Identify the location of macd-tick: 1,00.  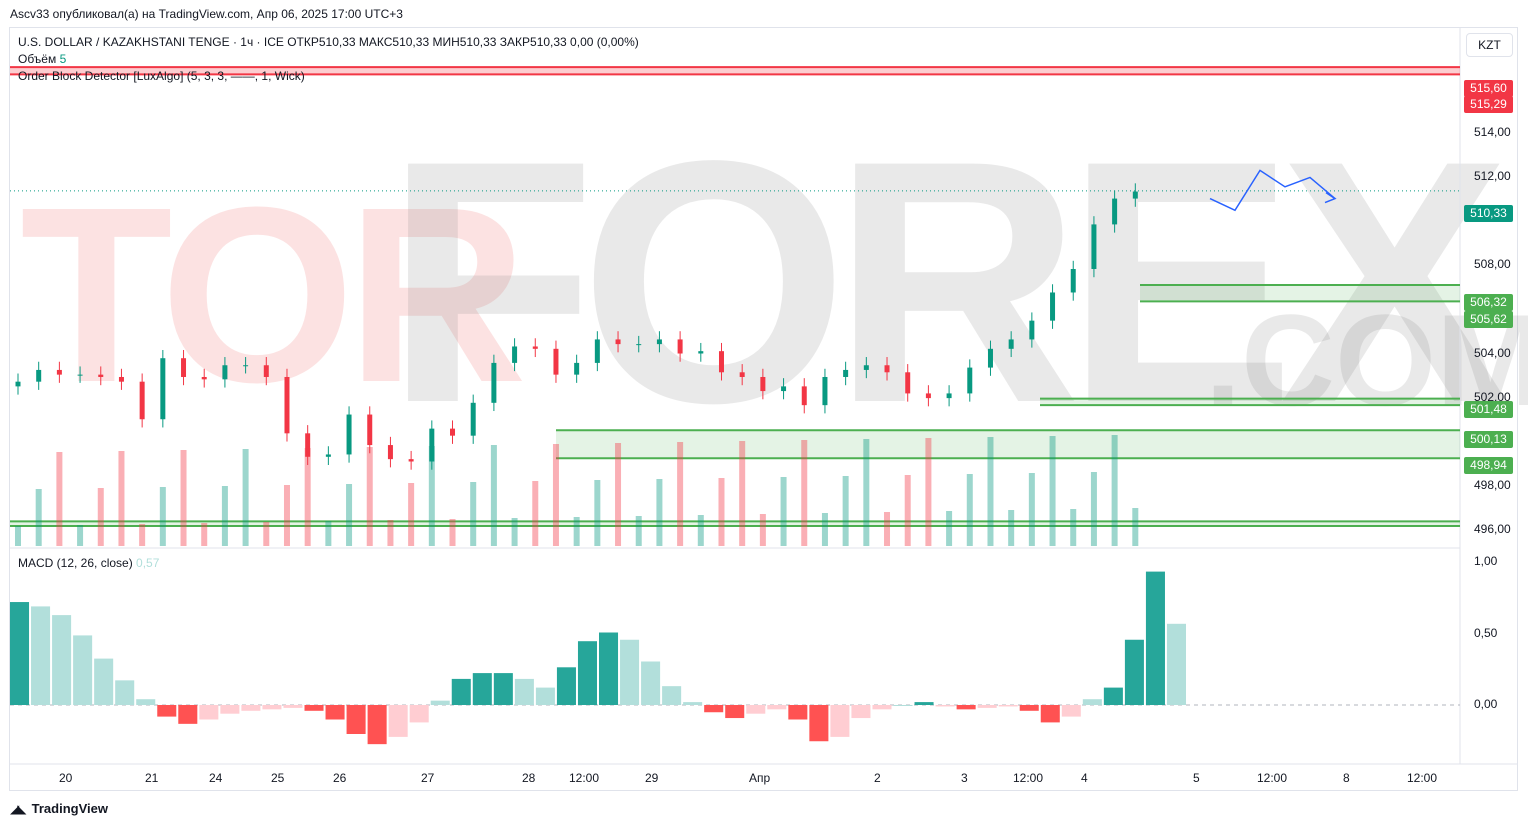
(1486, 561).